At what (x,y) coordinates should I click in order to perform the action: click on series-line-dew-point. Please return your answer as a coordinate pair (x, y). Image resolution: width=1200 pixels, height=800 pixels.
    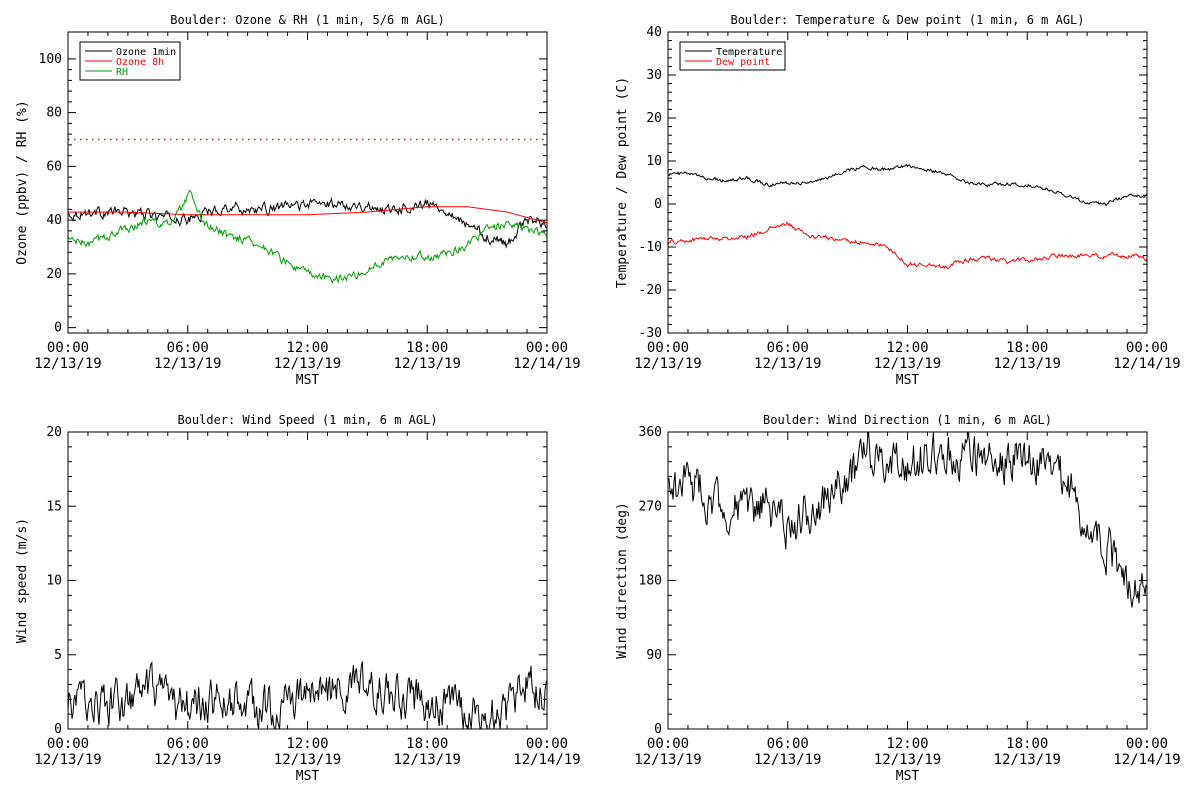
    Looking at the image, I should click on (907, 245).